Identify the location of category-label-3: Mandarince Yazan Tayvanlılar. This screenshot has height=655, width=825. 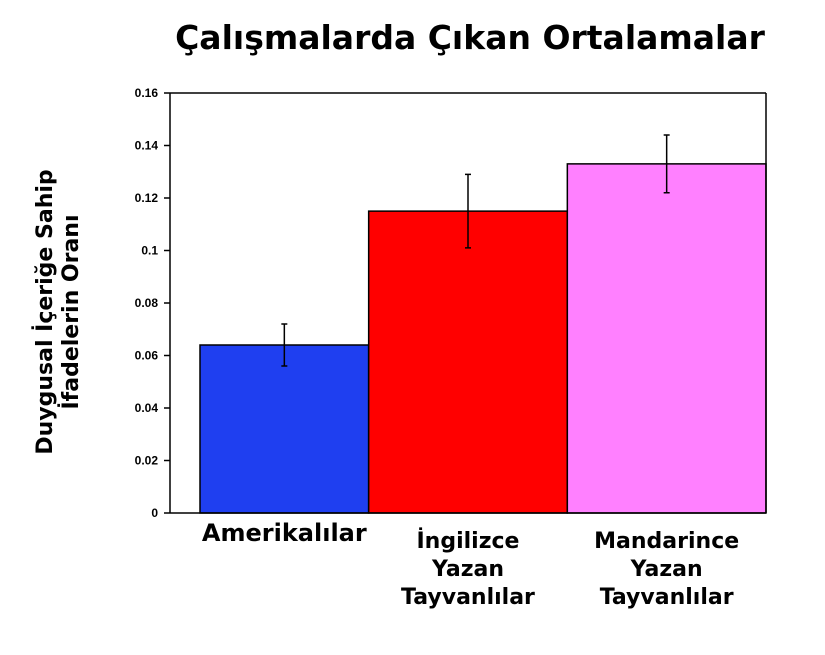
(666, 570).